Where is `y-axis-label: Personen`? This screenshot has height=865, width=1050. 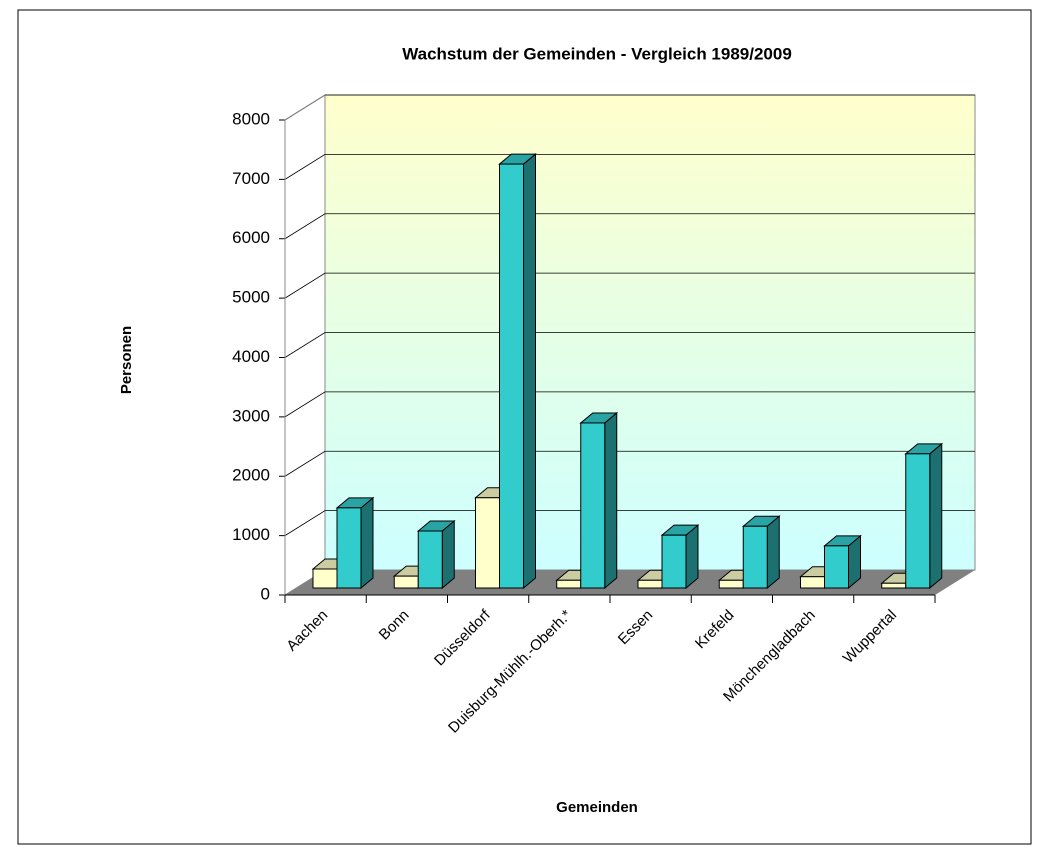
y-axis-label: Personen is located at coordinates (126, 360).